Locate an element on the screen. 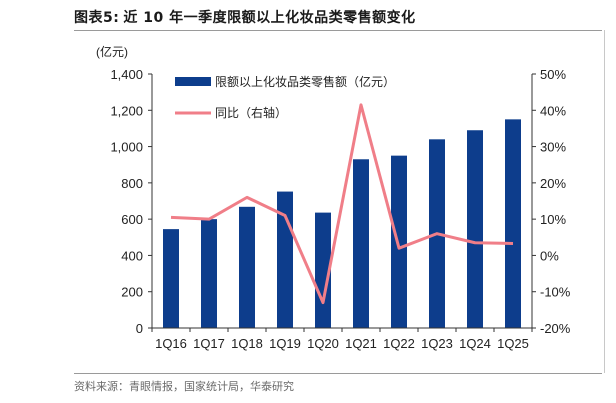 This screenshot has height=403, width=616. x-tick-label: 1Q22 is located at coordinates (399, 343).